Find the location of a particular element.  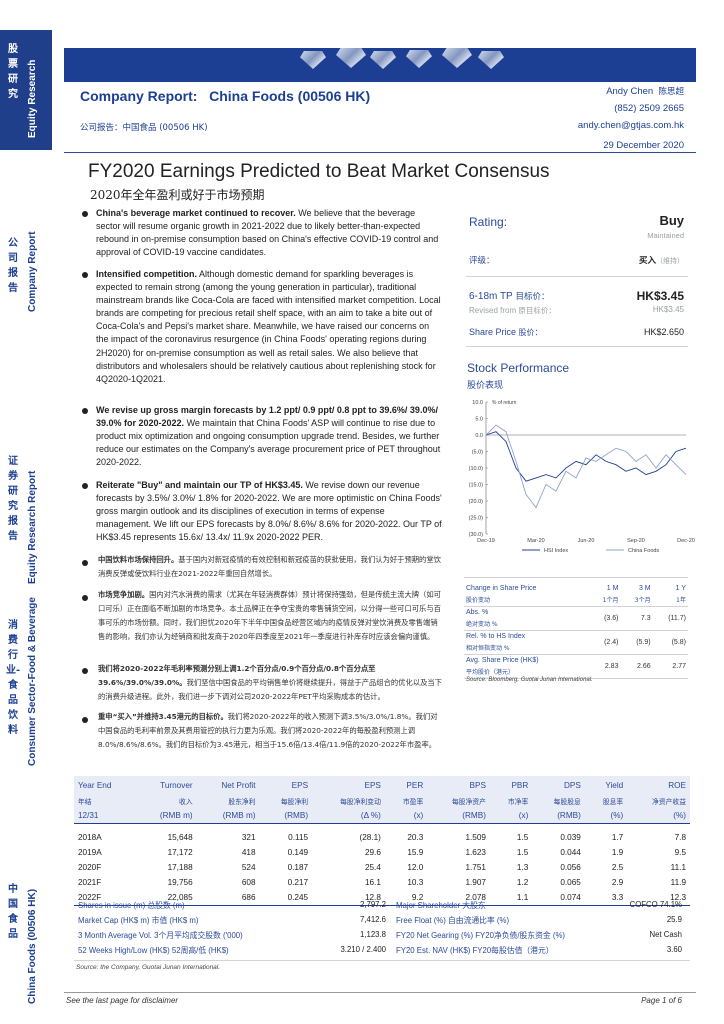

fin-cell: 0.217 is located at coordinates (298, 883).